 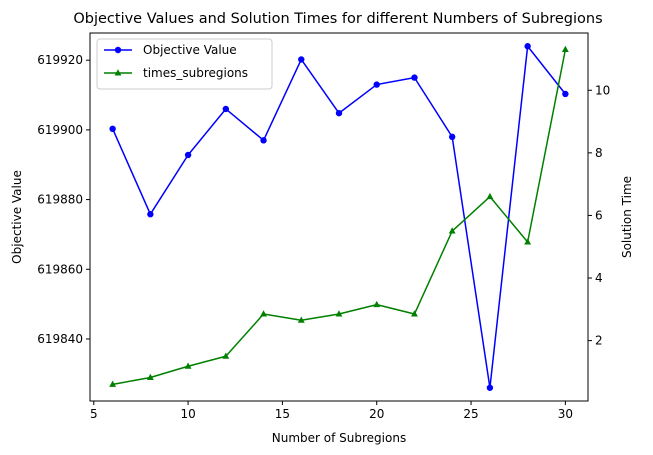 I want to click on legend-entry-times-subregions: times_subregions, so click(x=176, y=73).